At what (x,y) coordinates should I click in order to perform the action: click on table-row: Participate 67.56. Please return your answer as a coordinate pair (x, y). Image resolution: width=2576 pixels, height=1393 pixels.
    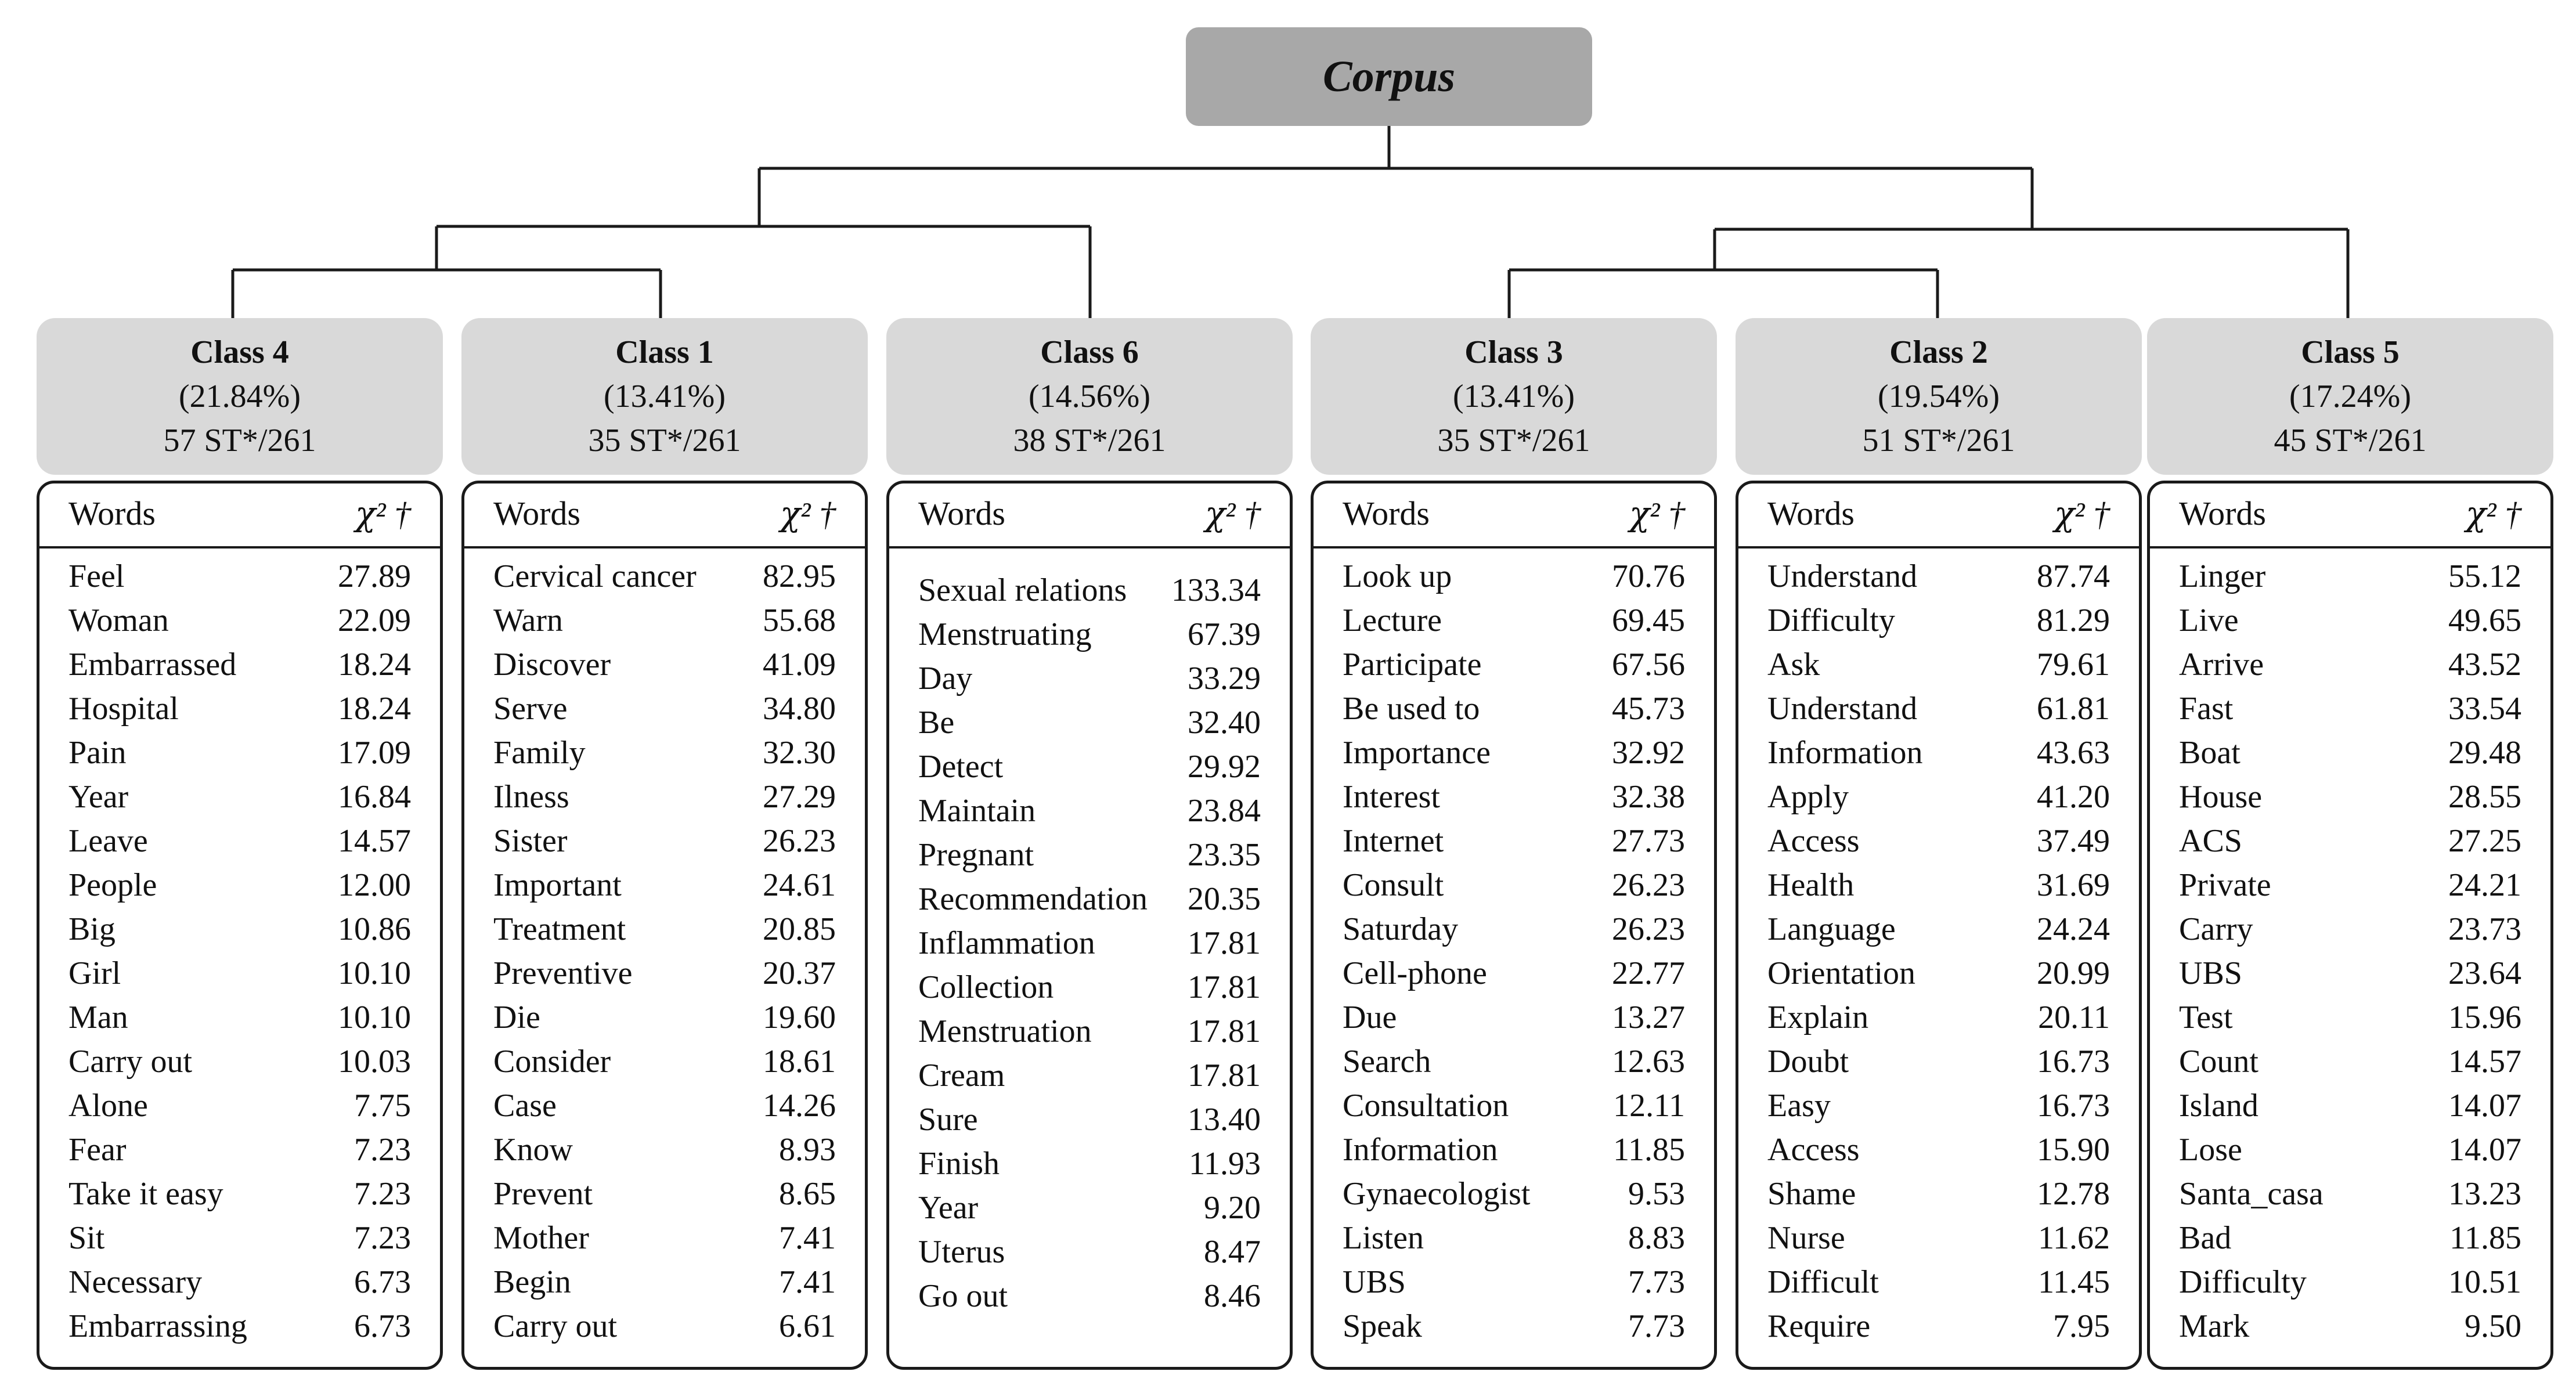
    Looking at the image, I should click on (1514, 668).